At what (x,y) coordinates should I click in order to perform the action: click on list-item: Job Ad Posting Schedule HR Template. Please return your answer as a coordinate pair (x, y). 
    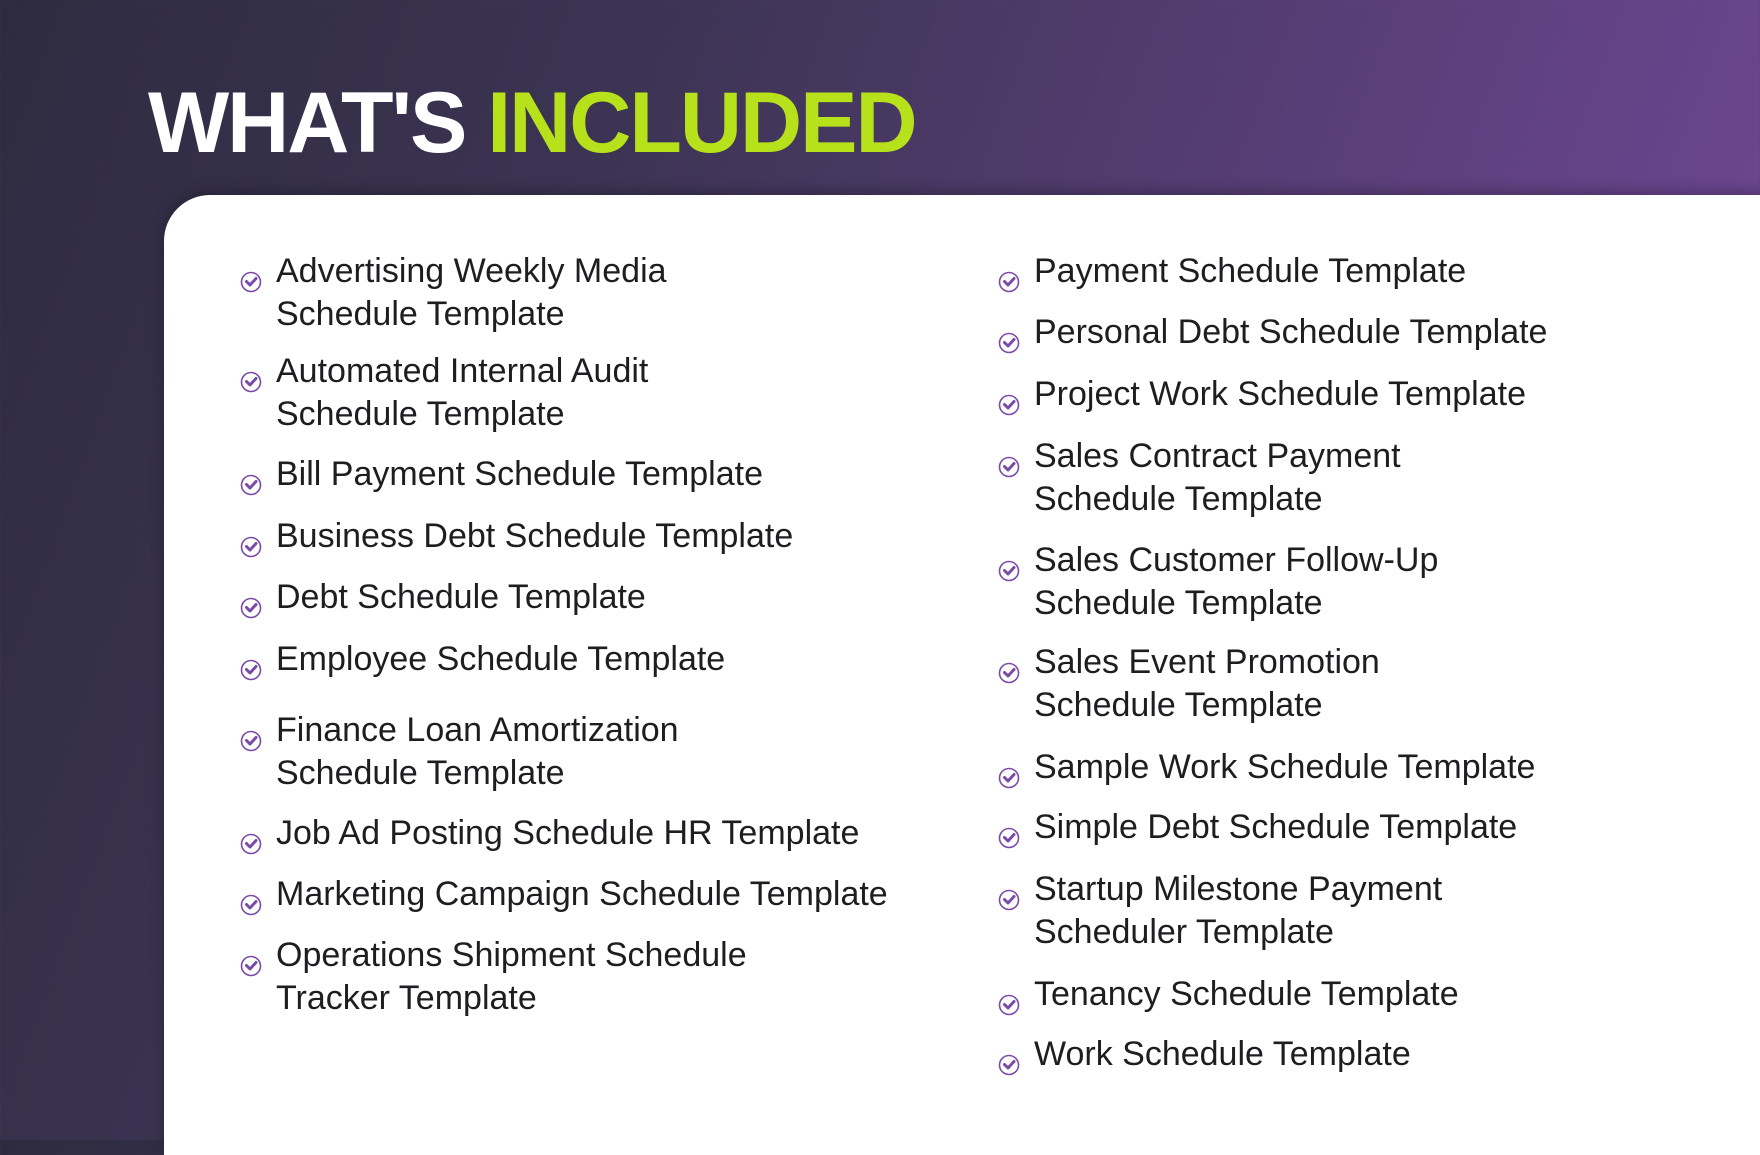
    Looking at the image, I should click on (550, 833).